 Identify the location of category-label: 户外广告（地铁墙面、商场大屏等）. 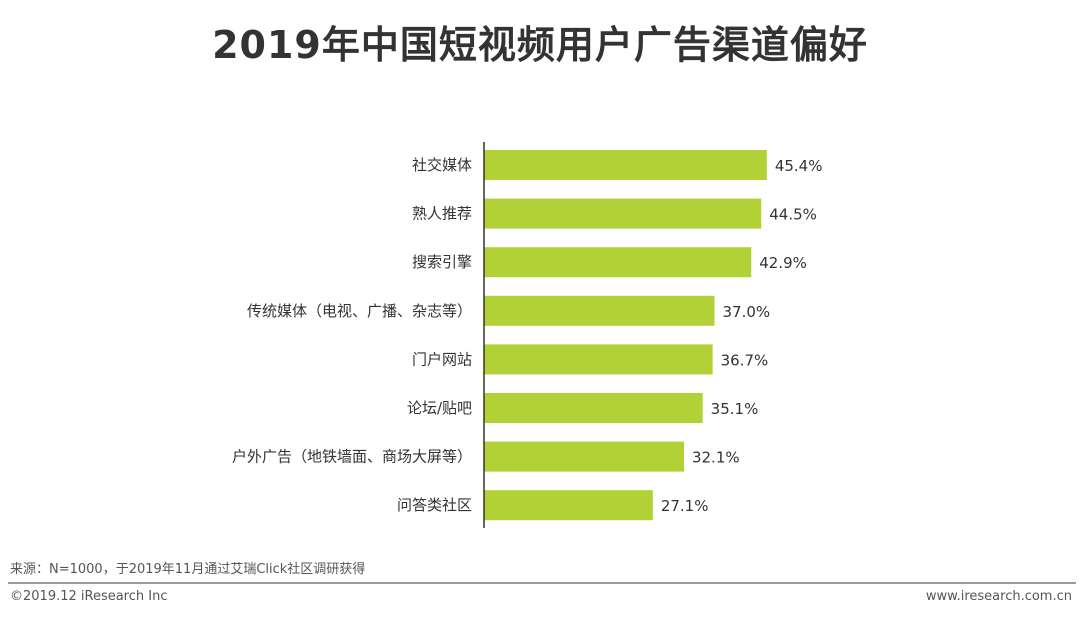
(352, 457).